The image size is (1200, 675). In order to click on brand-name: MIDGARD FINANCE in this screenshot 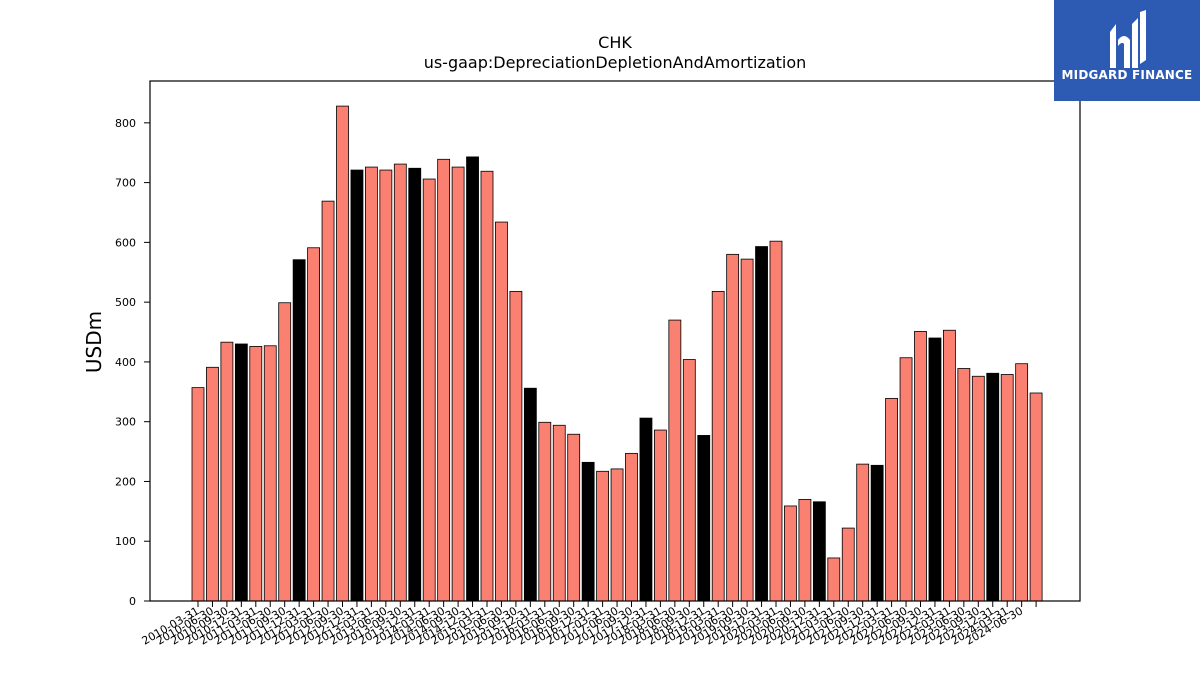, I will do `click(1127, 75)`.